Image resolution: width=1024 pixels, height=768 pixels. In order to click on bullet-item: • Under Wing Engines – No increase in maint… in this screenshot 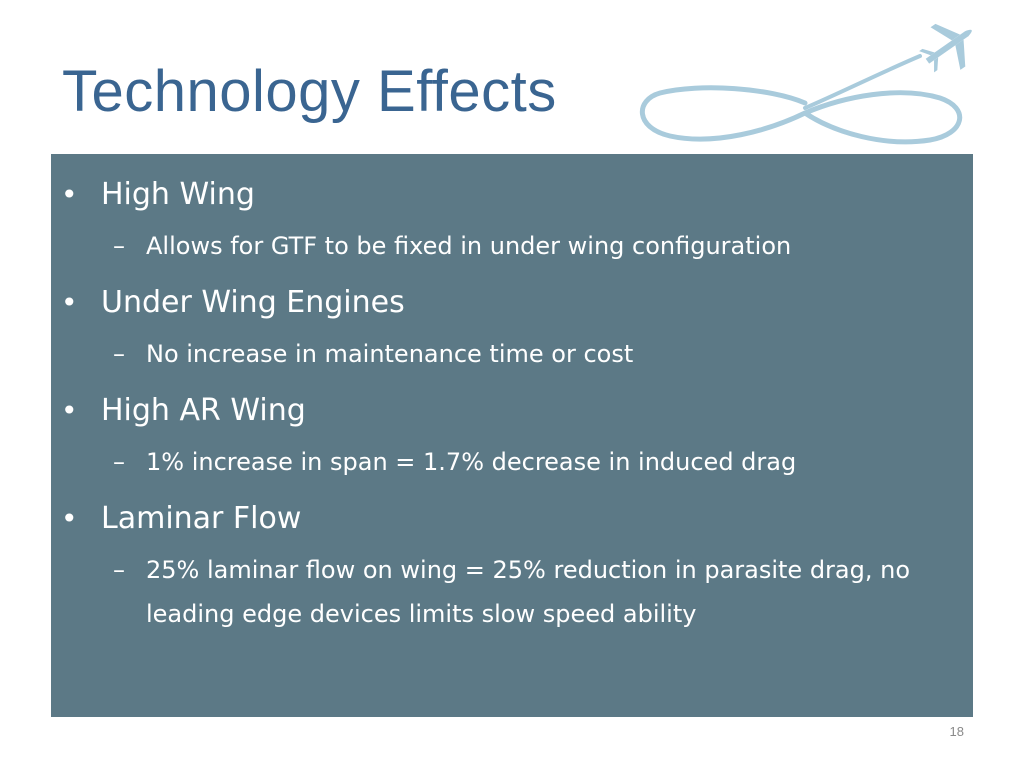, I will do `click(512, 328)`.